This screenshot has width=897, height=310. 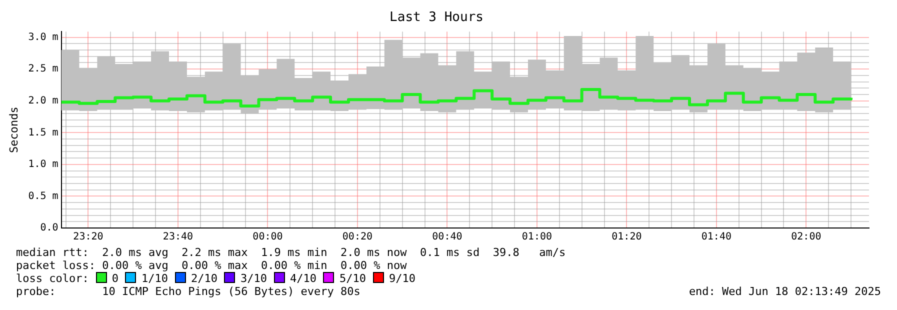 What do you see at coordinates (806, 237) in the screenshot?
I see `x-tick-label: 02:00` at bounding box center [806, 237].